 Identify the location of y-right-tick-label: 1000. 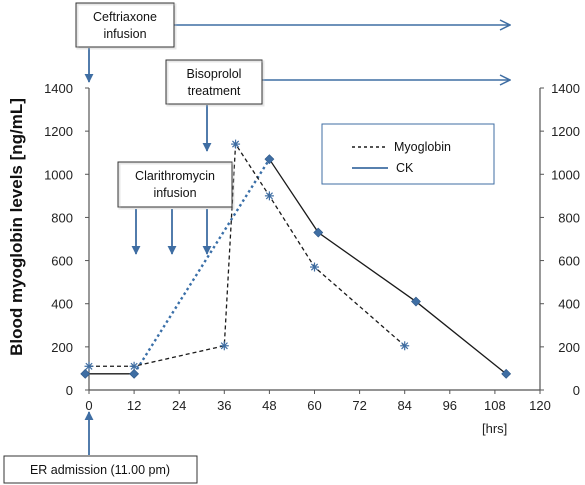
(565, 174).